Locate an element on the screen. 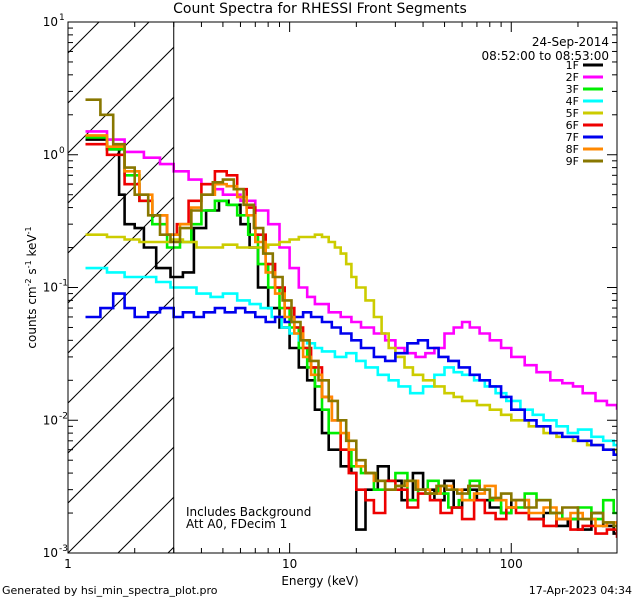 The width and height of the screenshot is (640, 600). legend-label-9F: 9F is located at coordinates (572, 161).